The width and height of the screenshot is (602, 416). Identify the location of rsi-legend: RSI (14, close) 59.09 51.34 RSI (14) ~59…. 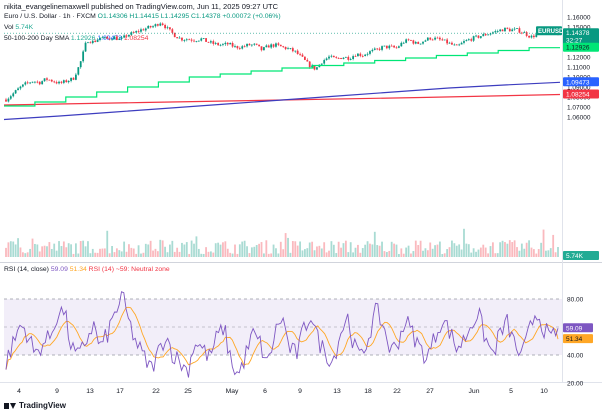
(87, 269).